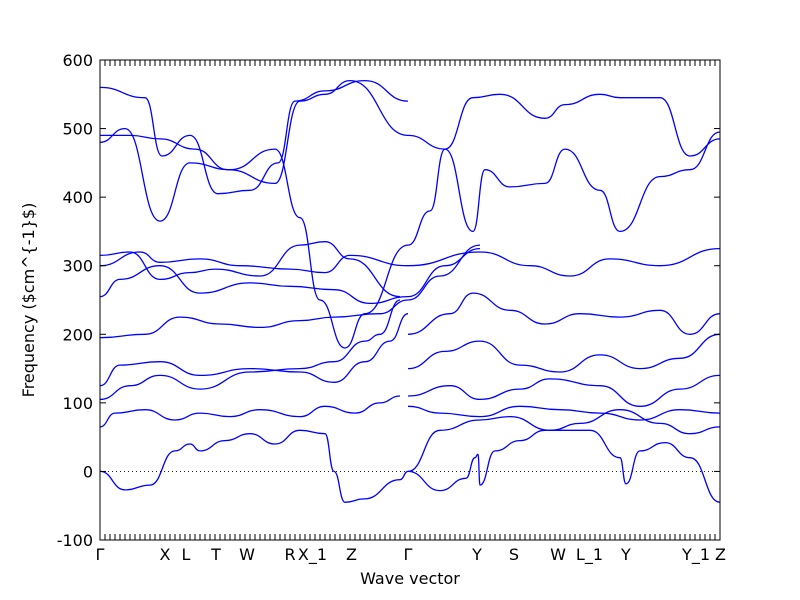  Describe the element at coordinates (75, 540) in the screenshot. I see `y-tick-label: -100` at that location.